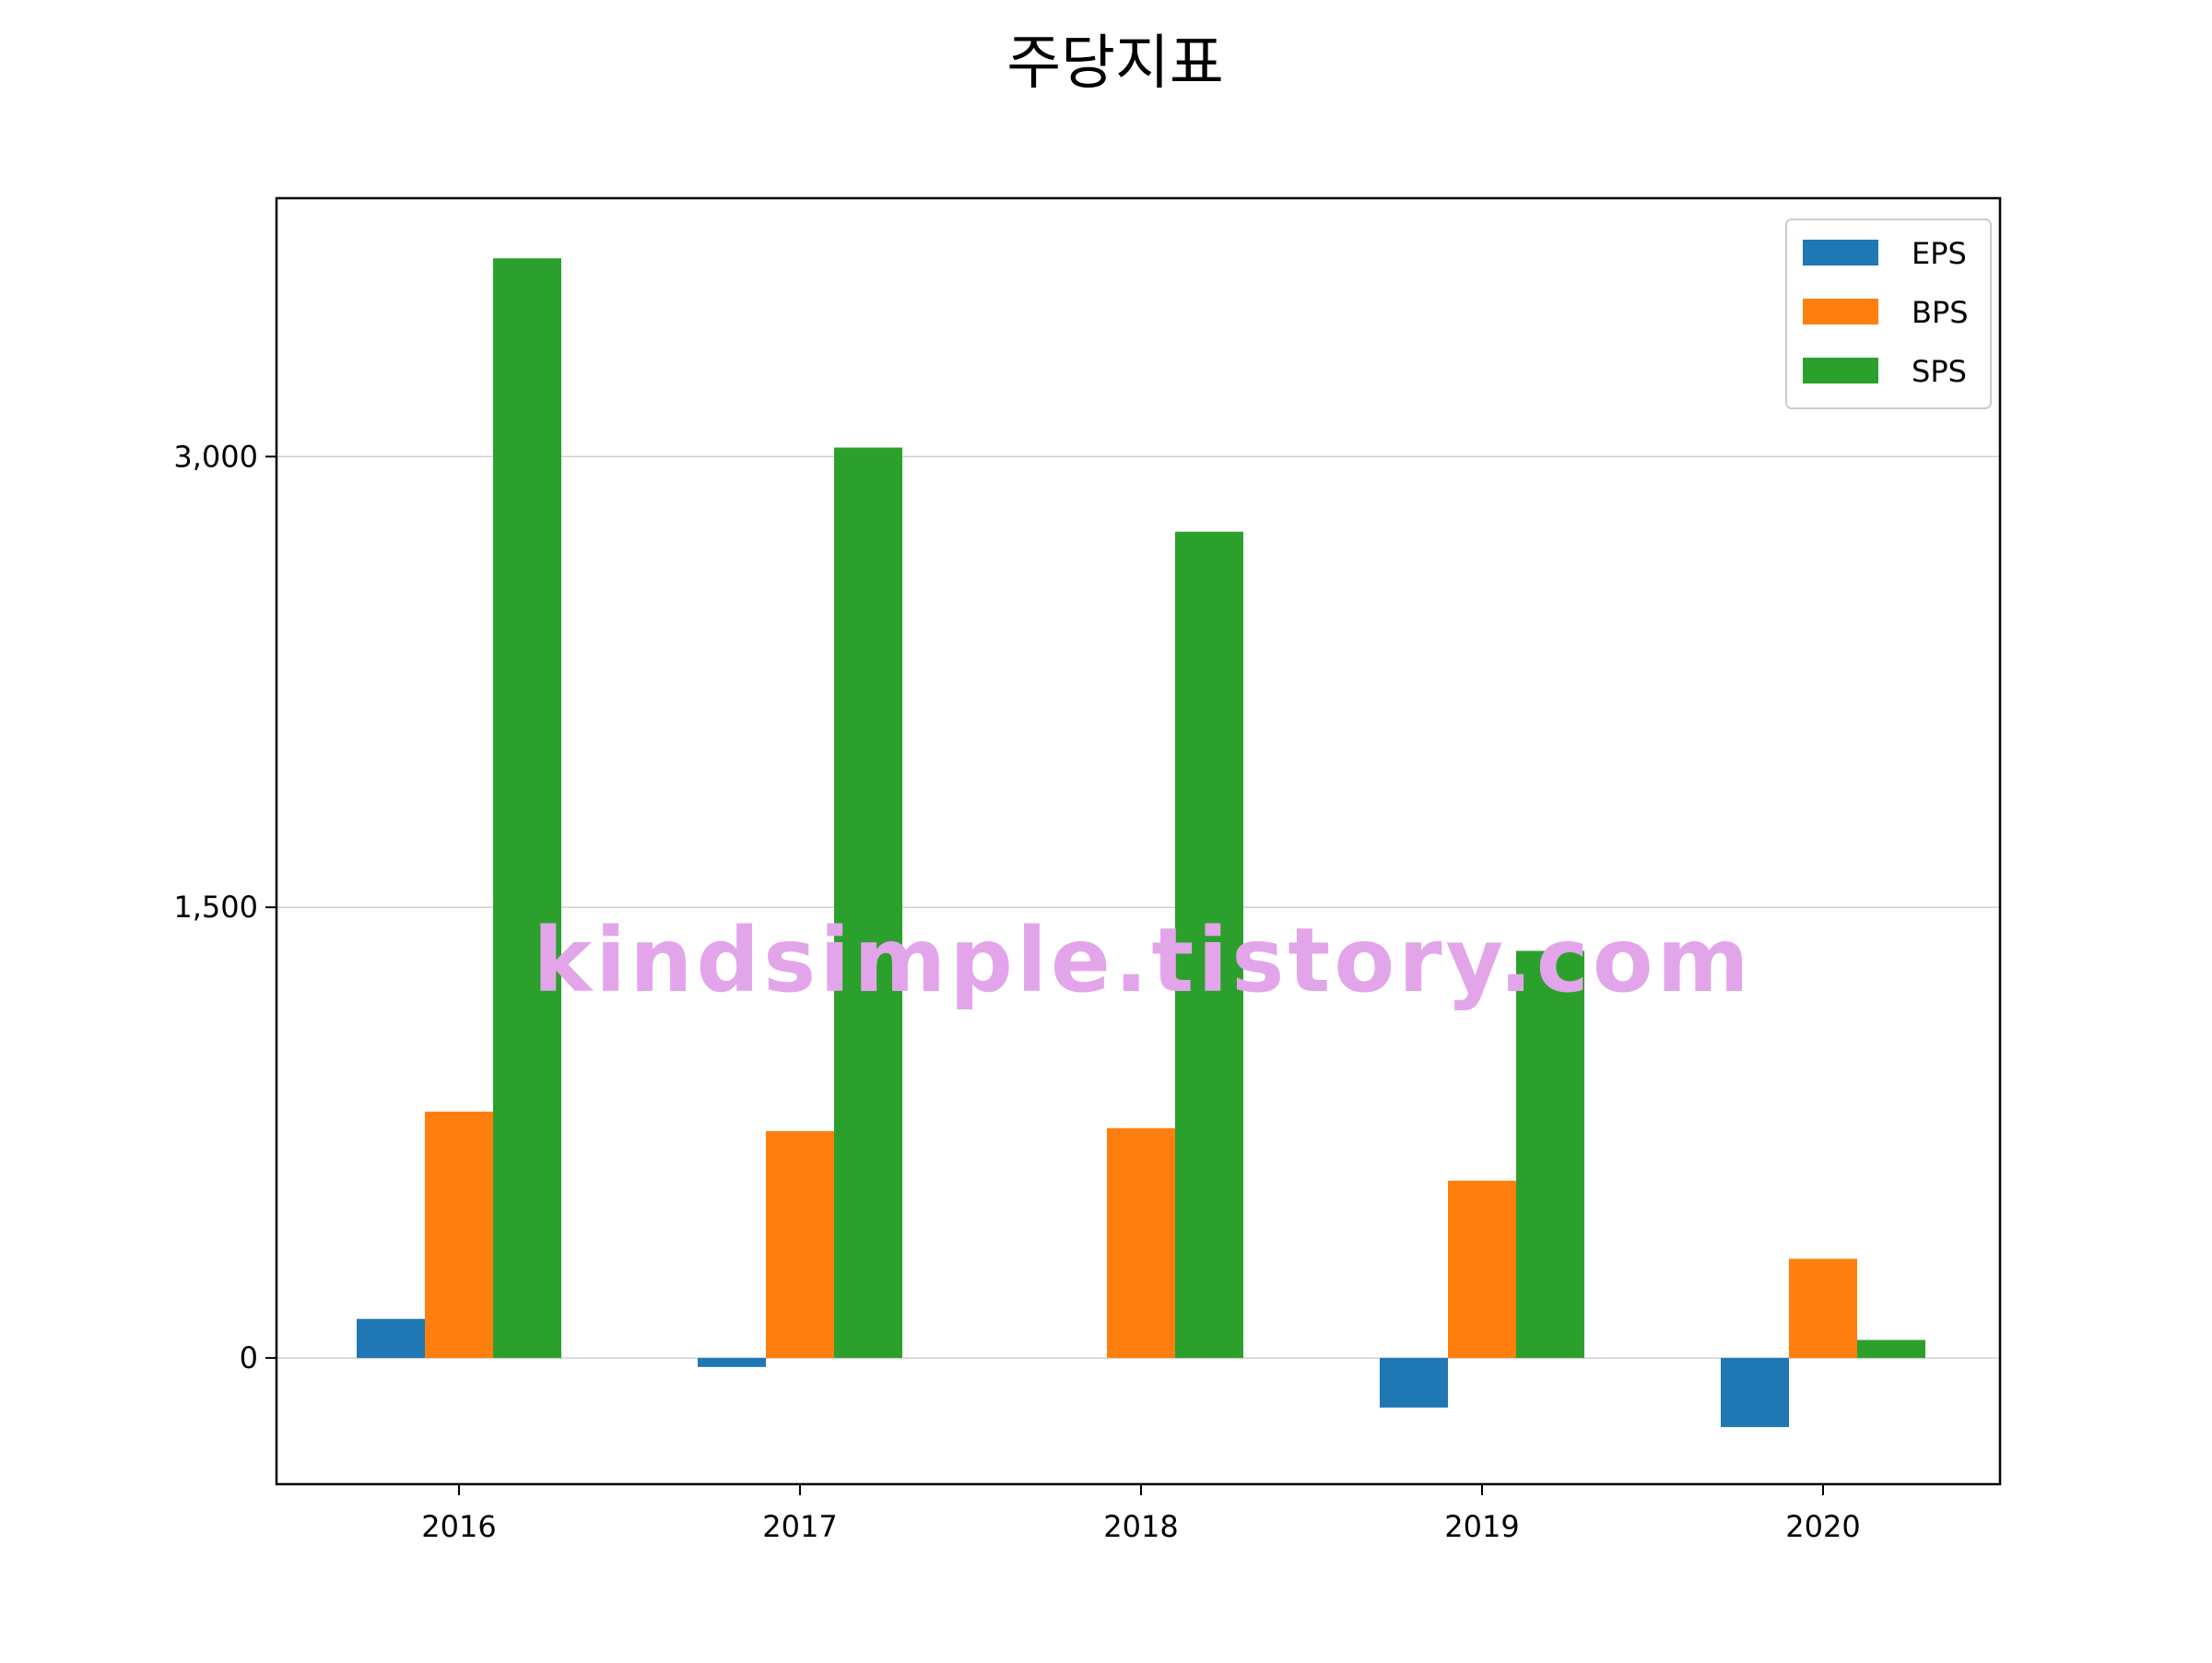 The width and height of the screenshot is (2212, 1663). I want to click on bar-sps-2018, so click(1209, 945).